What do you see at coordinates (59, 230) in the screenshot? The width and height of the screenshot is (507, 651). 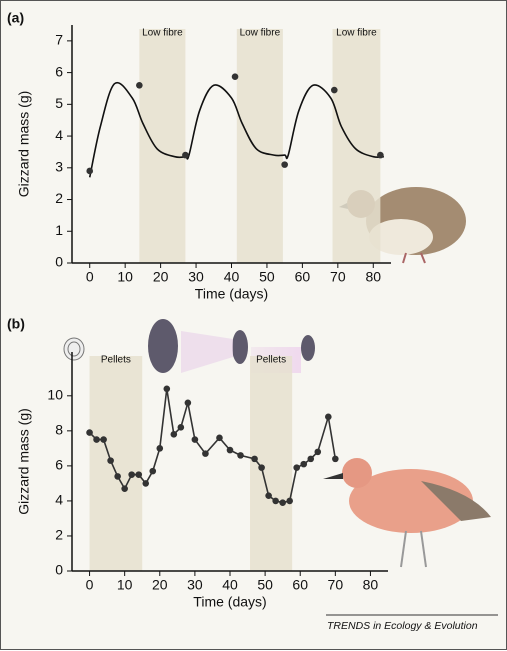 I see `y-tick-label: 1` at bounding box center [59, 230].